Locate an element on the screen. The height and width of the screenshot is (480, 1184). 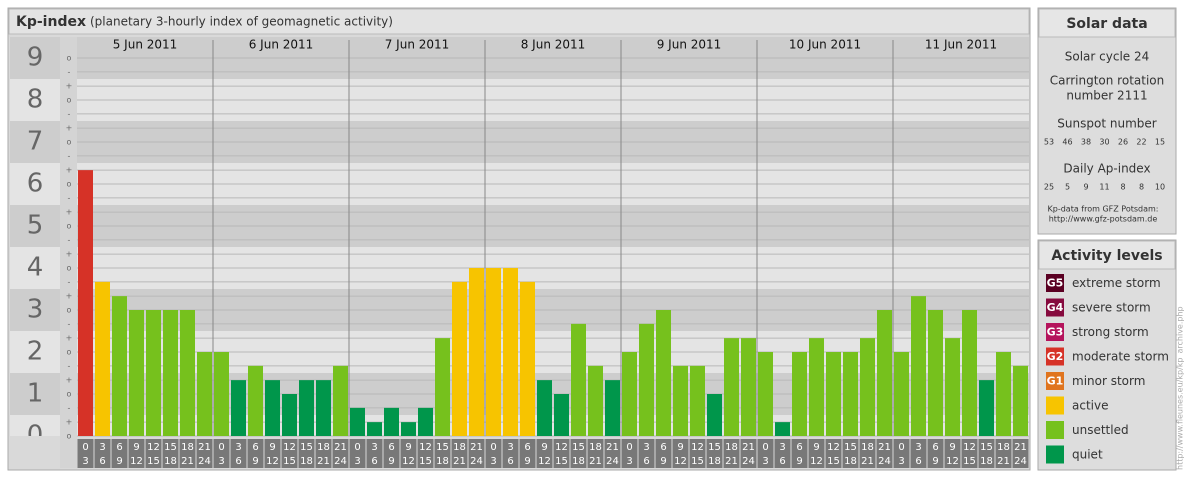
legend-label: quiet is located at coordinates (1087, 455).